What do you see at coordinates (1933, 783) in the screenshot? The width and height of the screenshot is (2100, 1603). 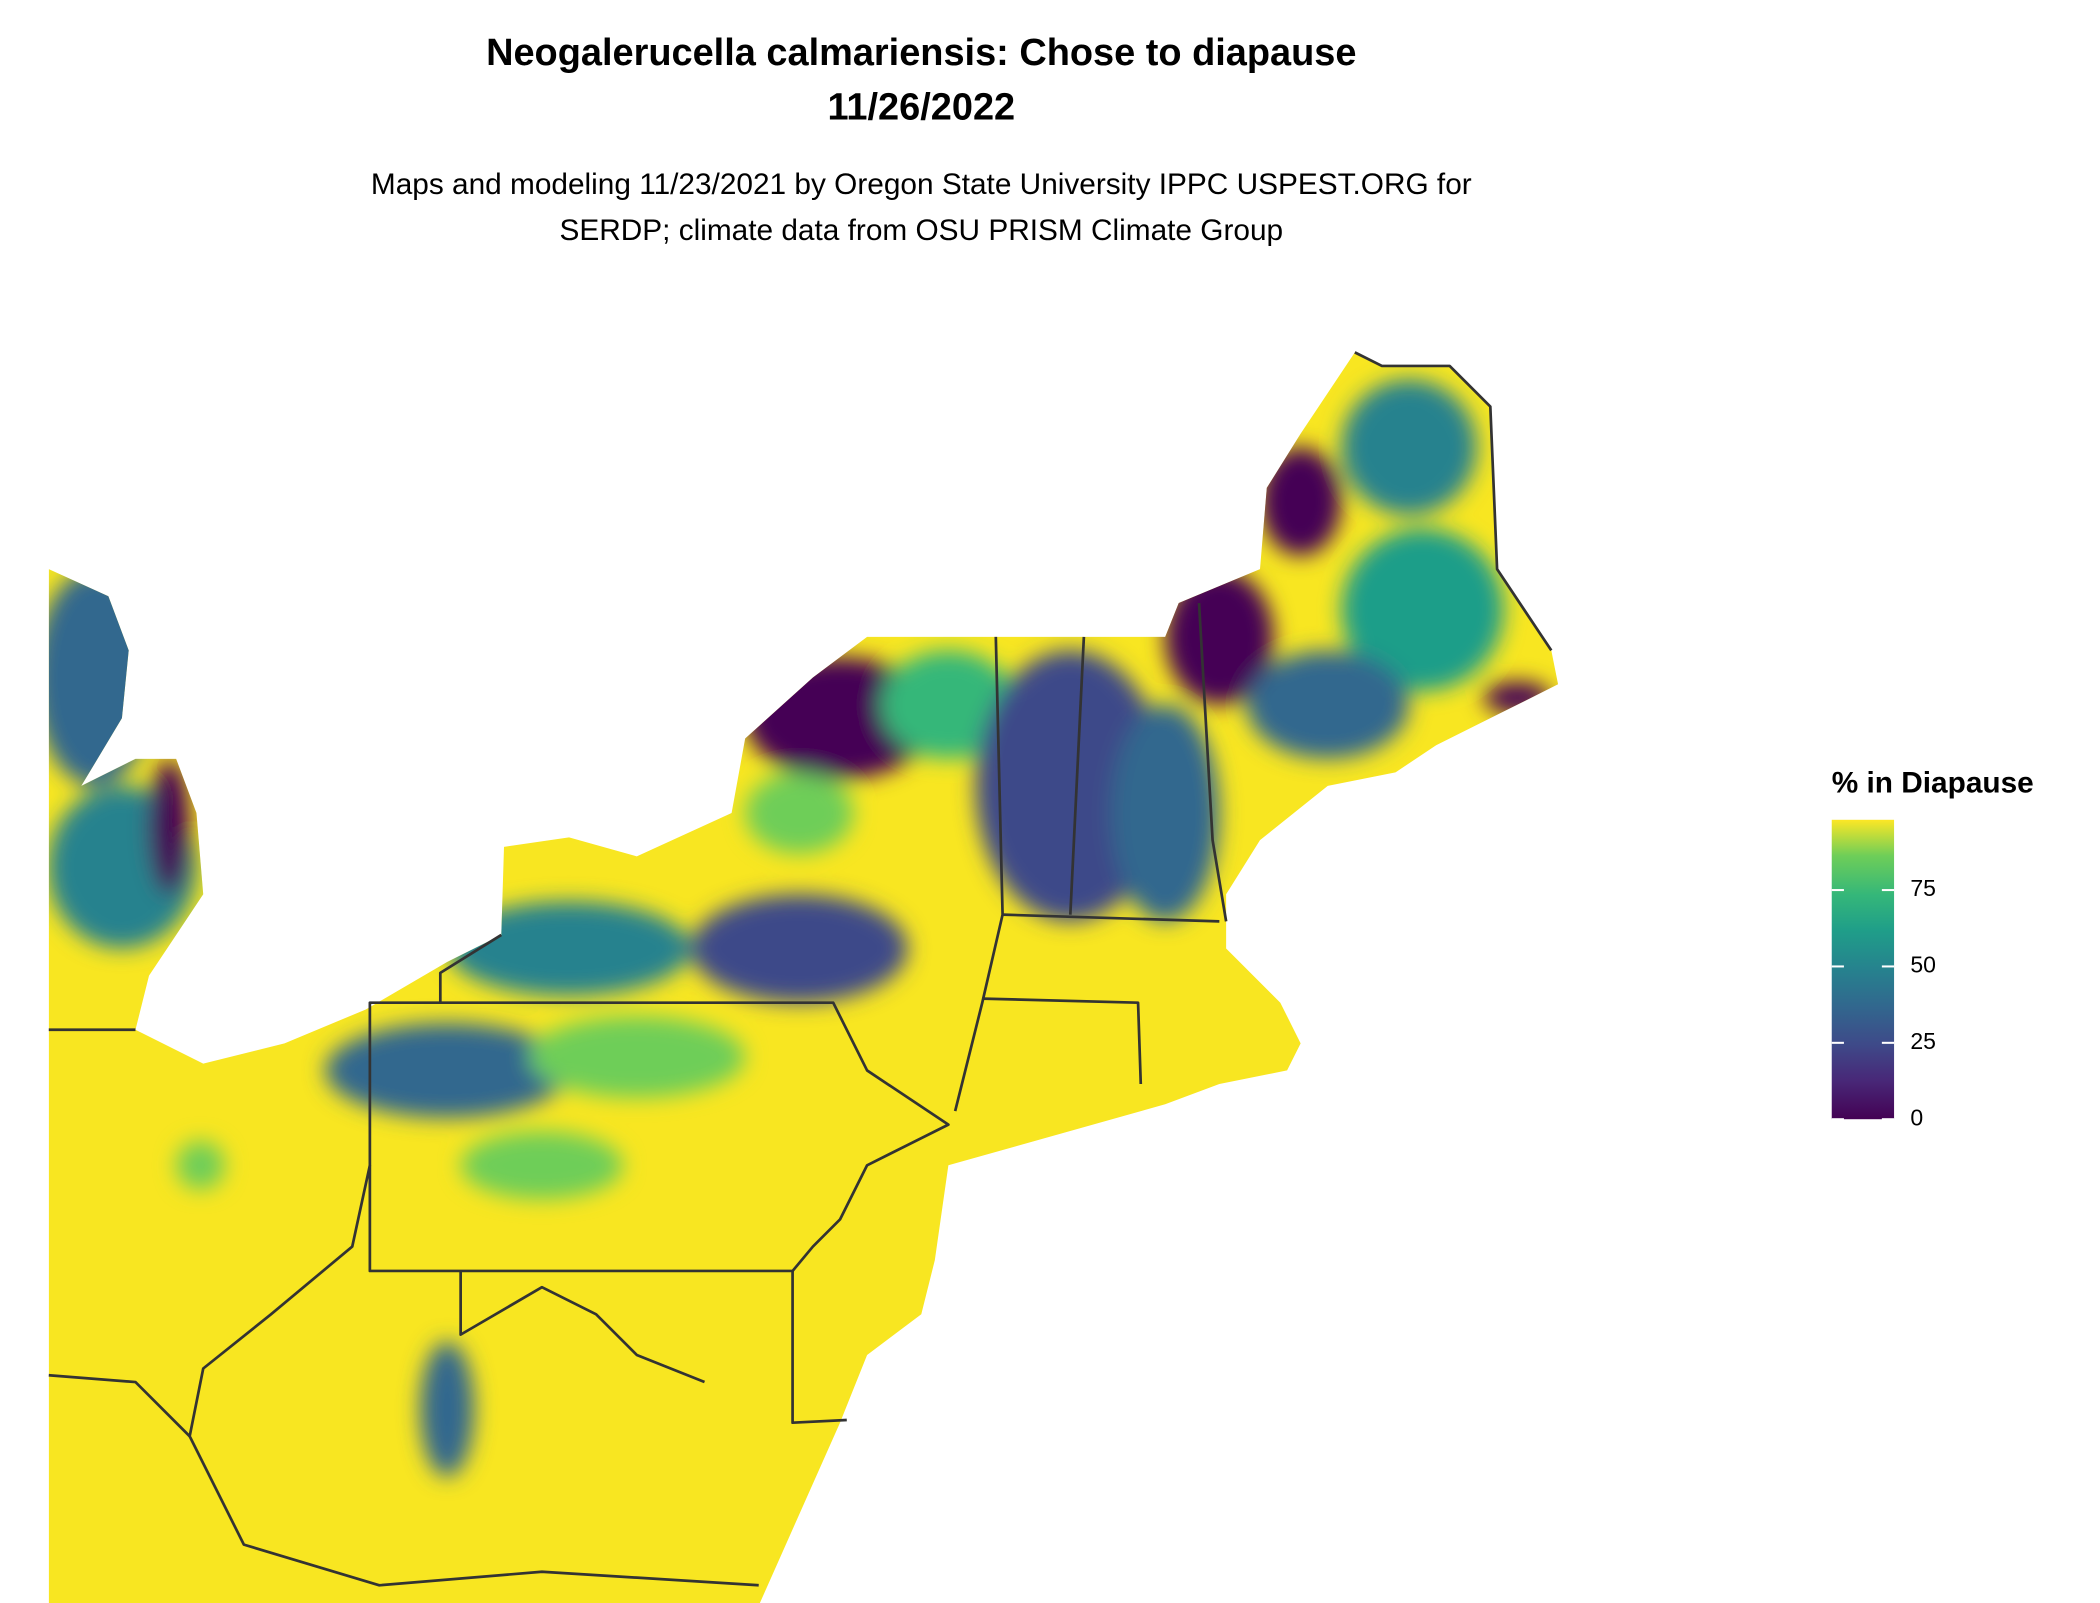 I see `legend-title: % in Diapause` at bounding box center [1933, 783].